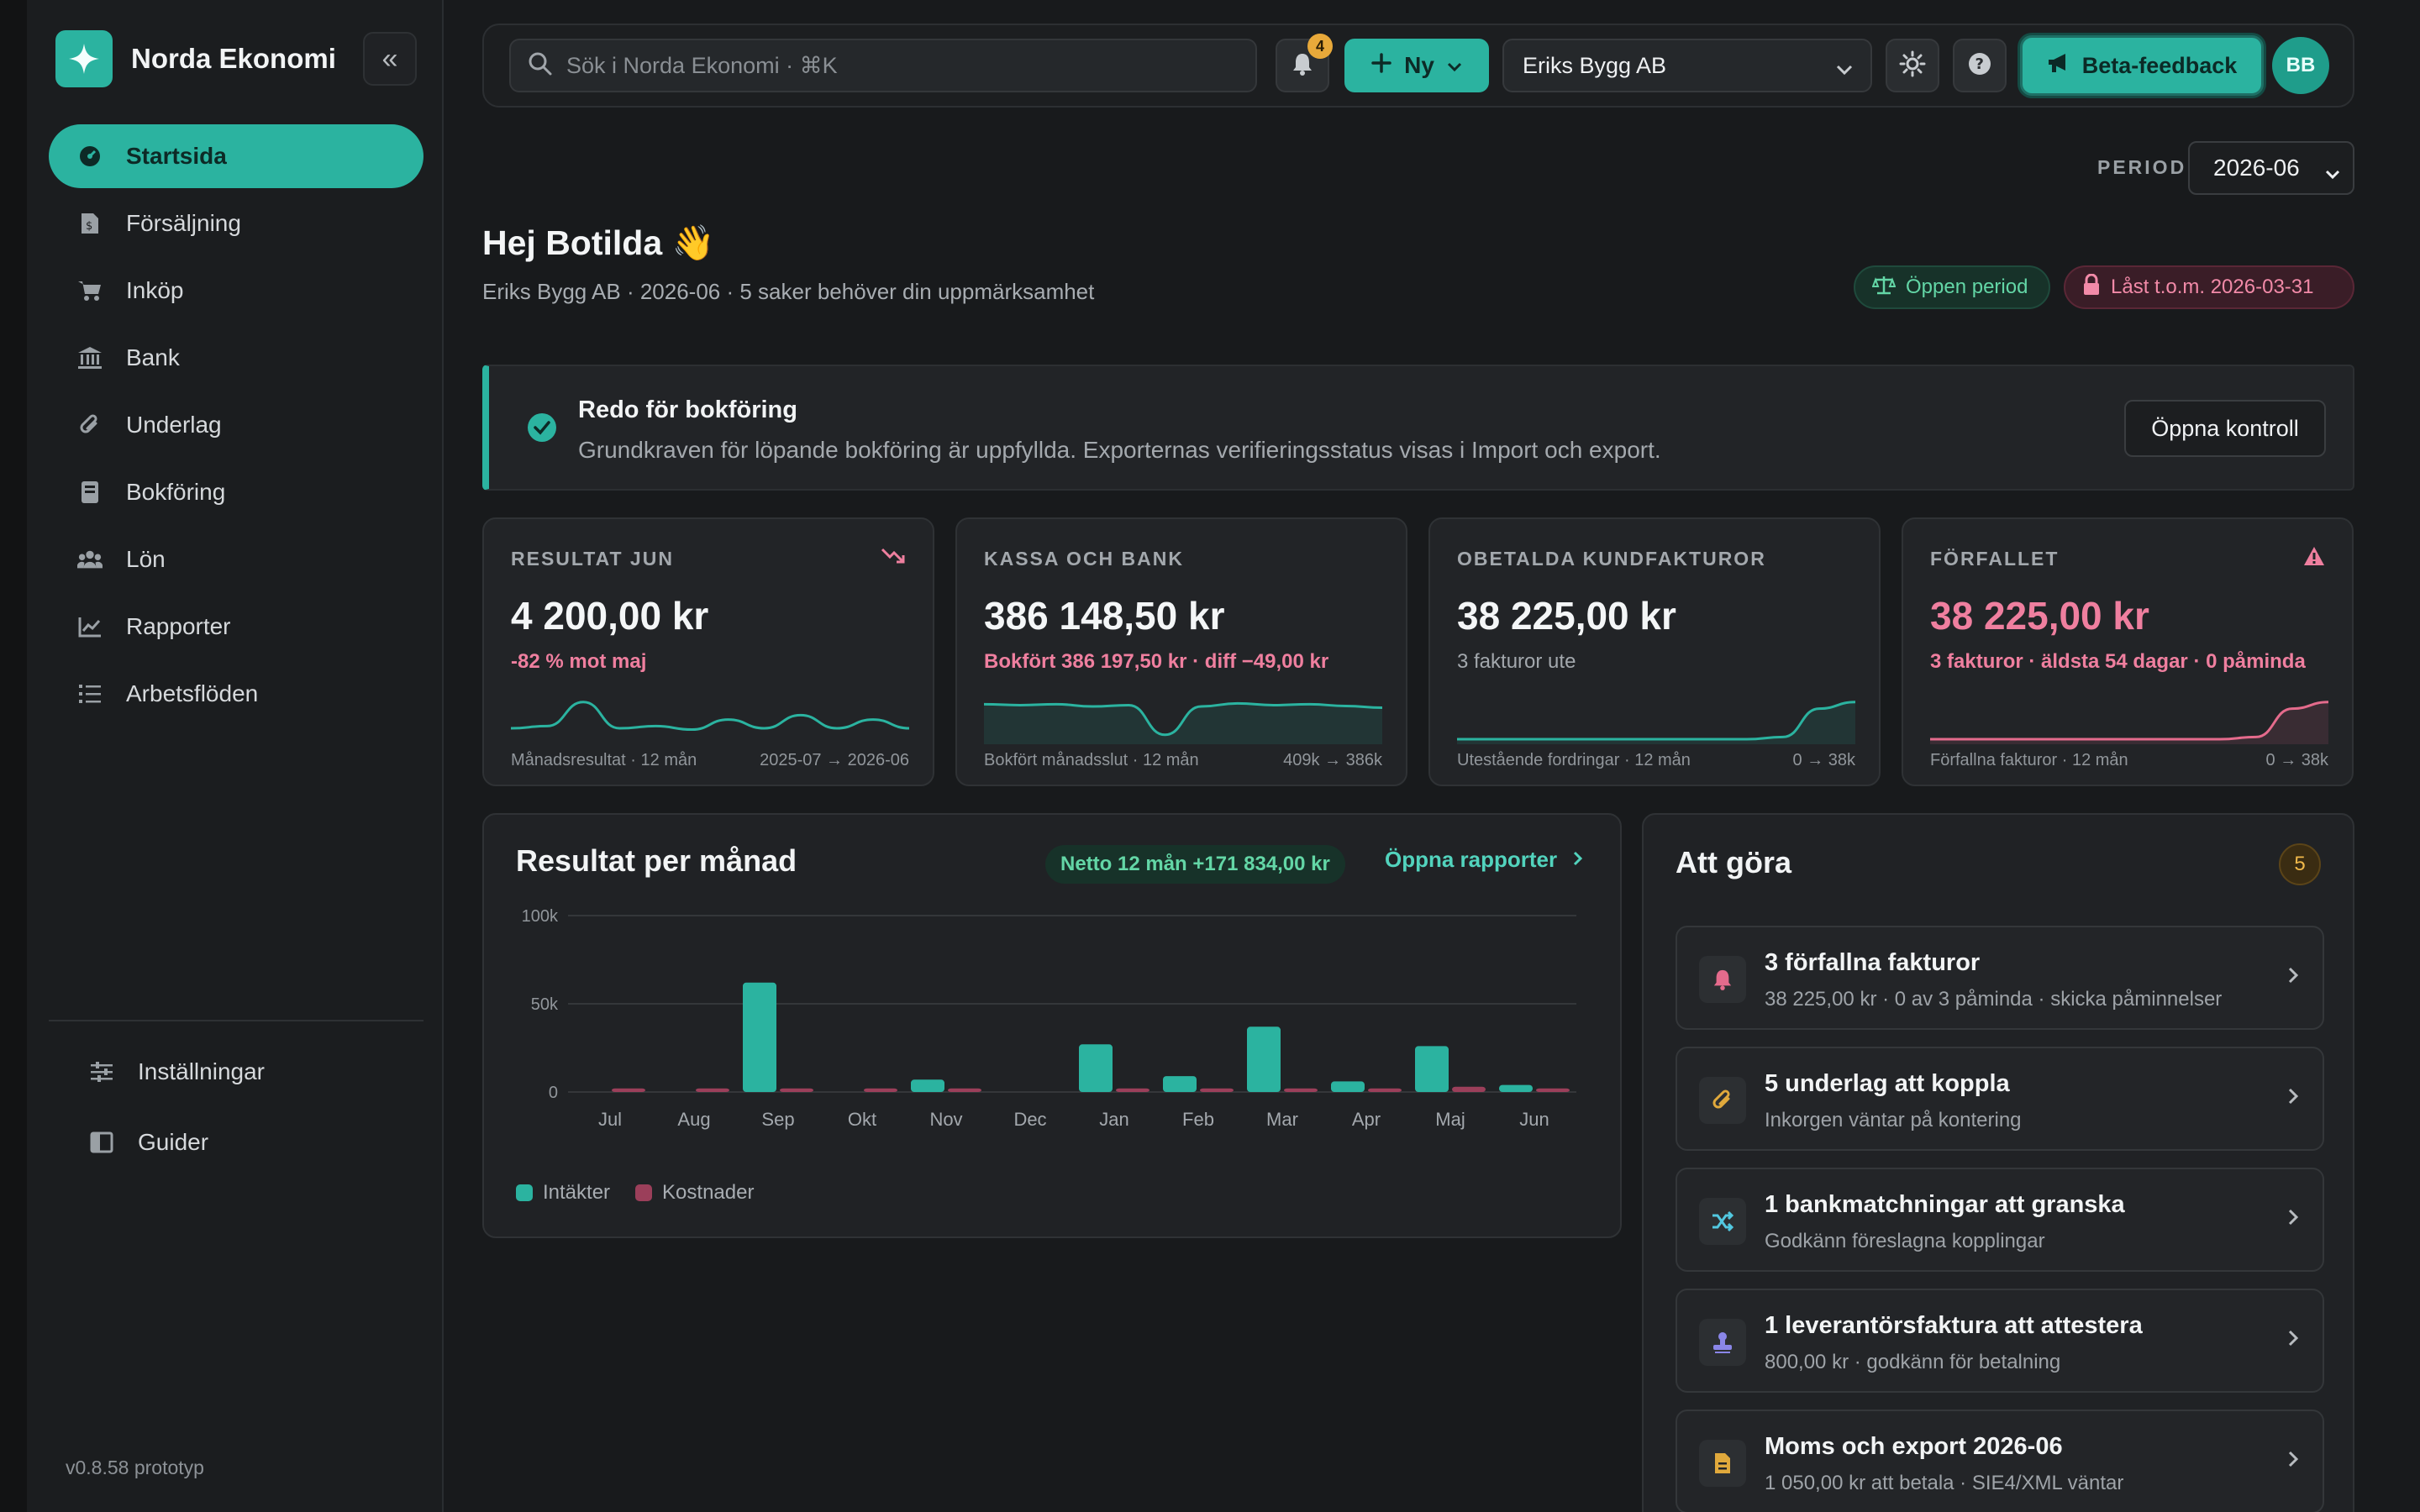 The height and width of the screenshot is (1512, 2420). I want to click on nav-item-forsaljning: $ Försäljning, so click(236, 223).